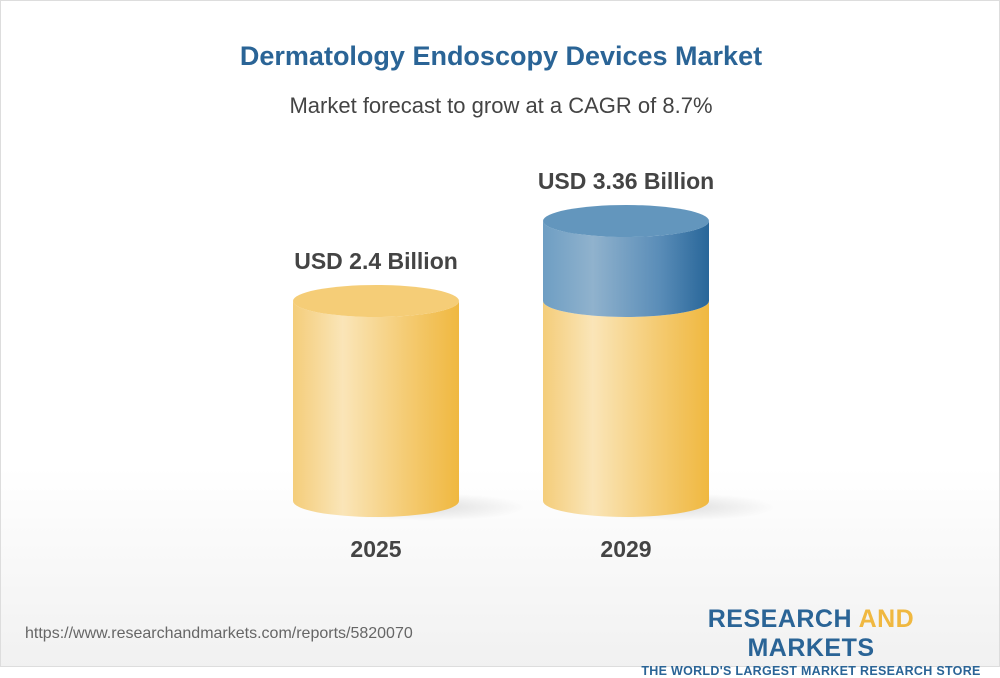  I want to click on cylinder-top-2025, so click(376, 301).